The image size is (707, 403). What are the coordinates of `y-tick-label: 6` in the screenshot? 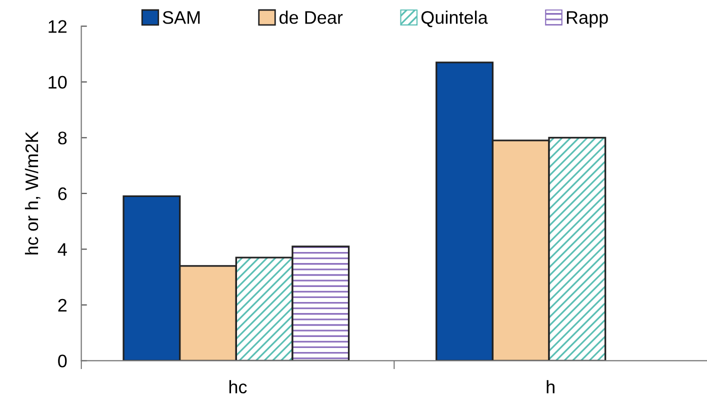 It's located at (62, 193).